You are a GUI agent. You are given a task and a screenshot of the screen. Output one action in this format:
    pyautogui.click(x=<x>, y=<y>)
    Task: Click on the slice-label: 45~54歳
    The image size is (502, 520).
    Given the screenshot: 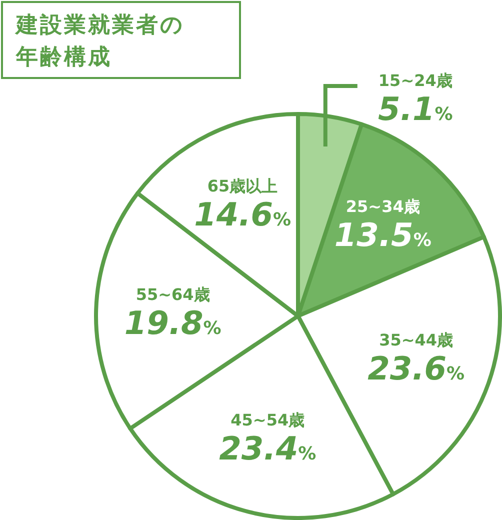 What is the action you would take?
    pyautogui.click(x=267, y=420)
    